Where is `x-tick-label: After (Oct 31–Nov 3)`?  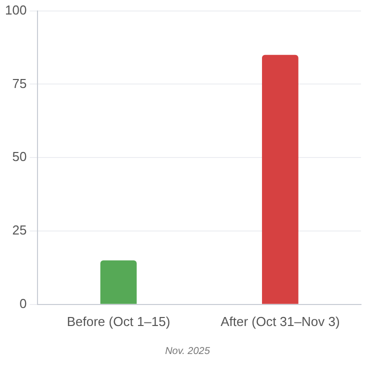 x-tick-label: After (Oct 31–Nov 3) is located at coordinates (280, 321).